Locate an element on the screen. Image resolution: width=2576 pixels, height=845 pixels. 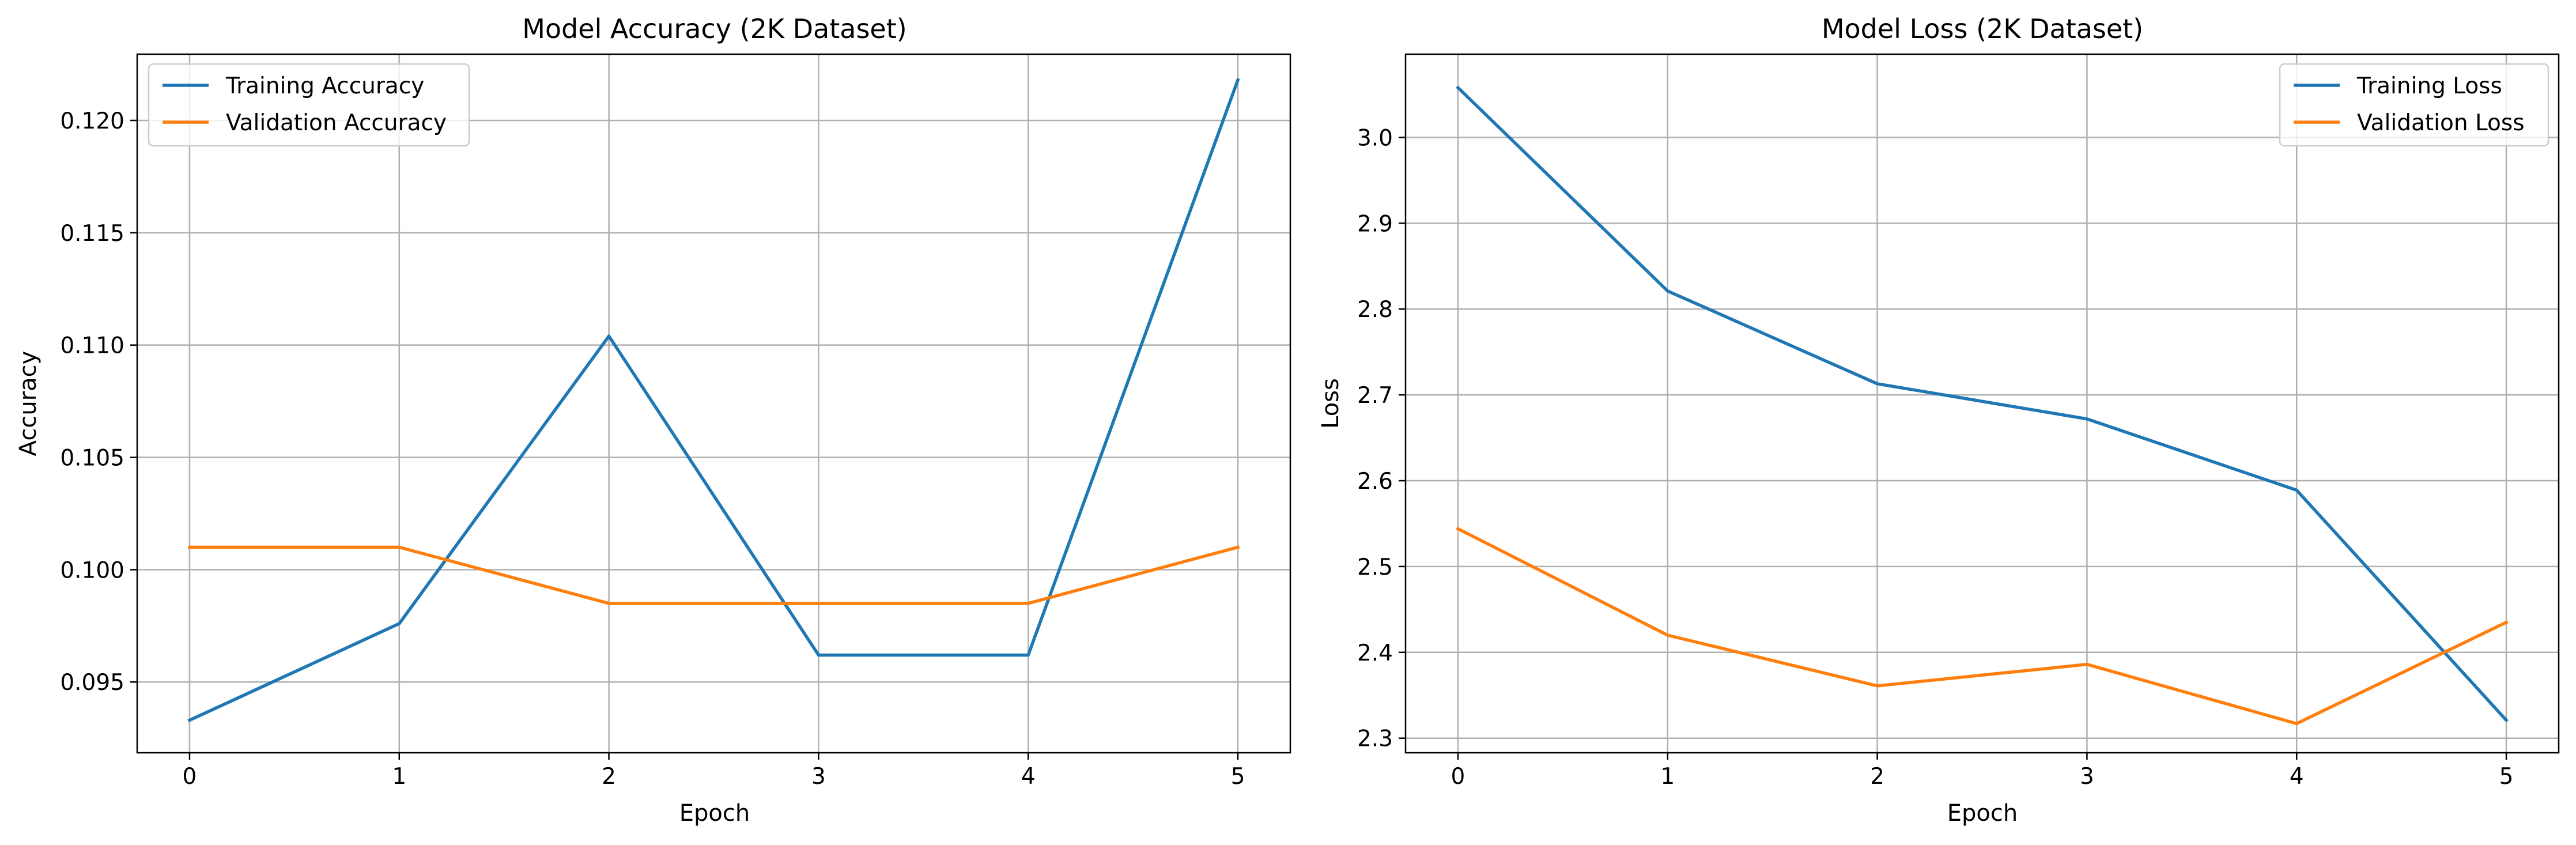
accuracy-y-tick-label: 0.095 is located at coordinates (92, 683).